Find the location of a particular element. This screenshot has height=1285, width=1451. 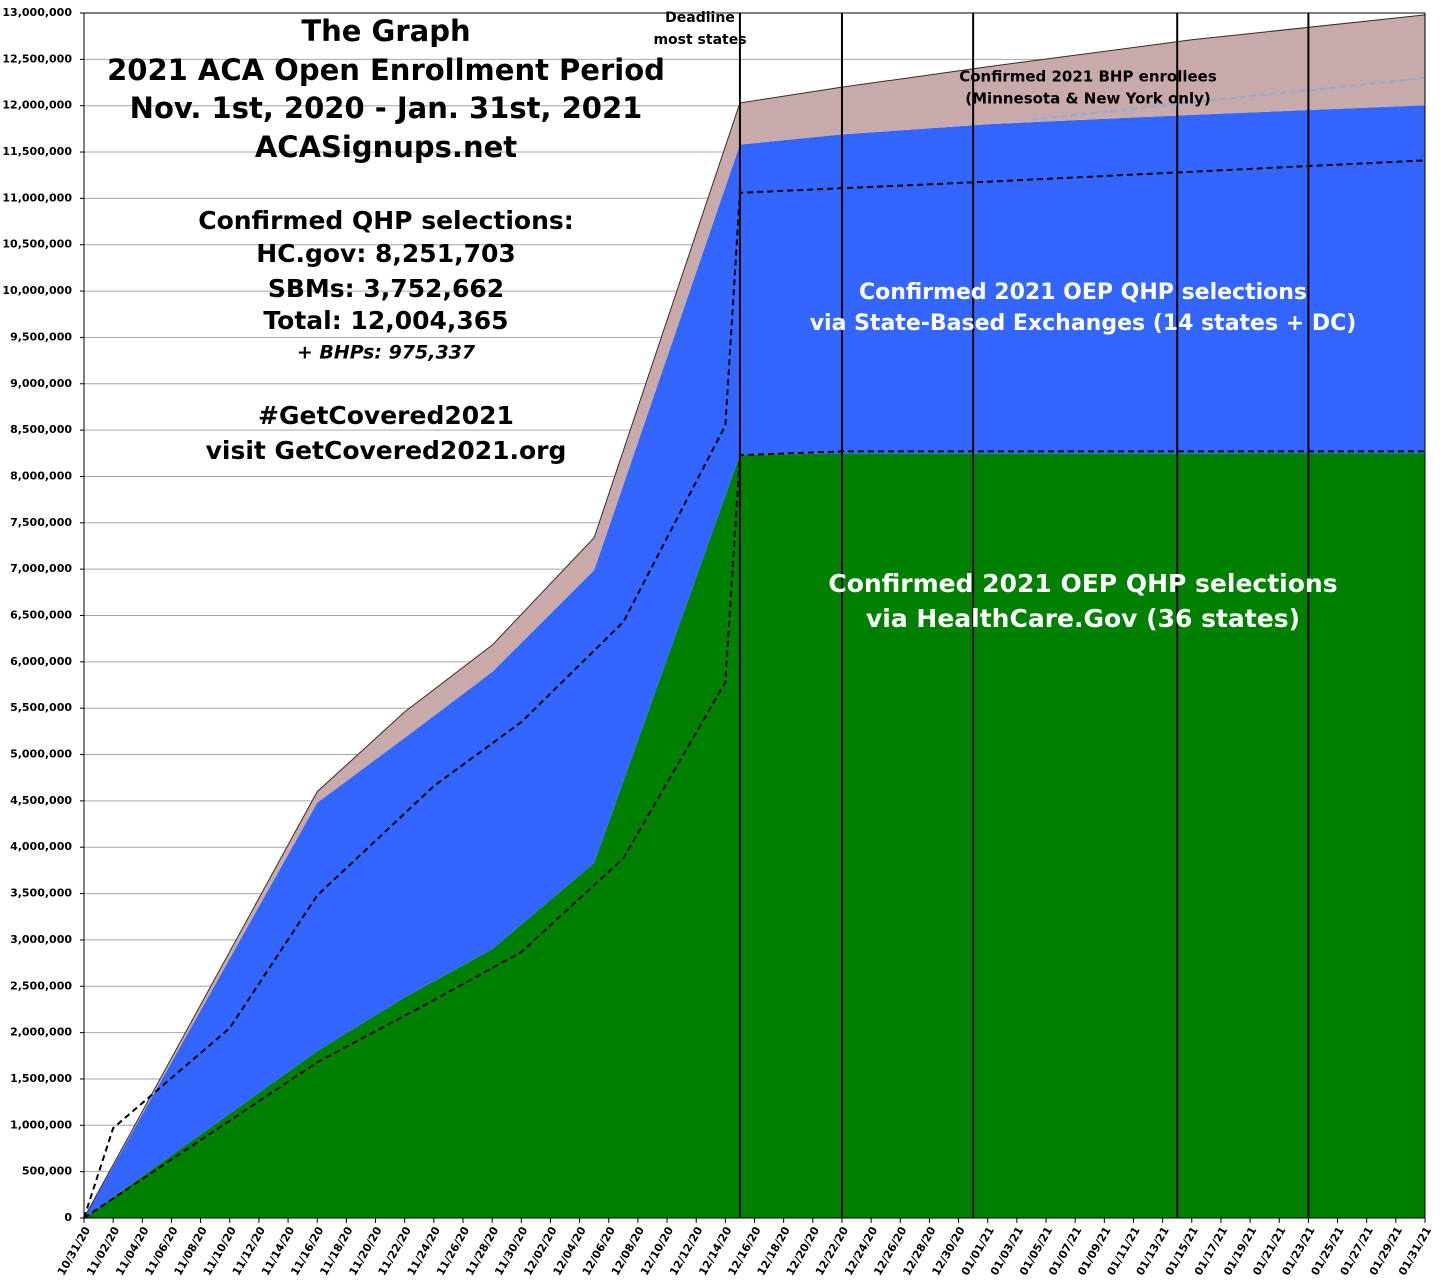

title-line: The Graph is located at coordinates (385, 31).